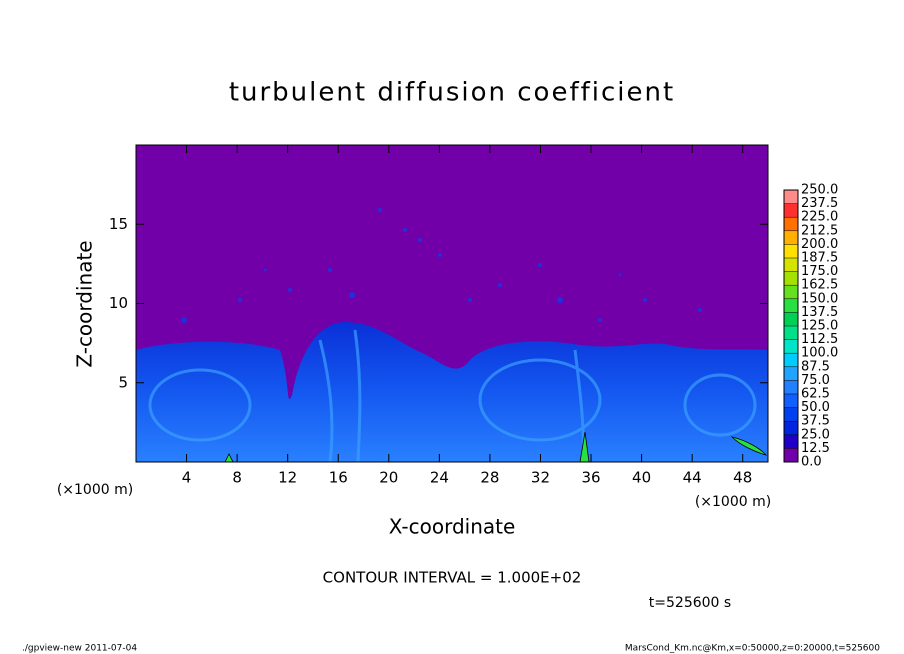 This screenshot has width=904, height=654. I want to click on colorbar-label: 112.5, so click(819, 339).